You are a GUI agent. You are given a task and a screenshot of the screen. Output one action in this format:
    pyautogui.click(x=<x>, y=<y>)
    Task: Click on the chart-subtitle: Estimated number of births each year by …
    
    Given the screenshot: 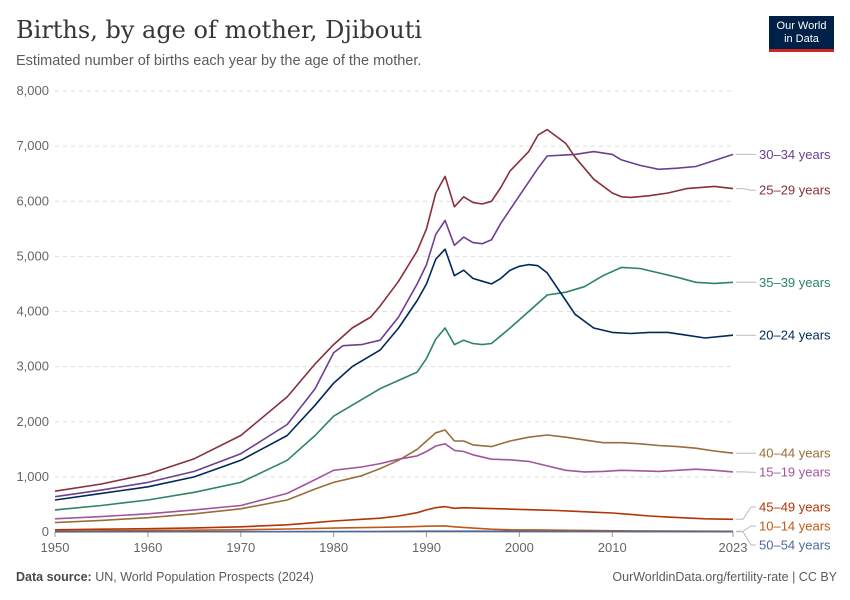 What is the action you would take?
    pyautogui.click(x=219, y=61)
    